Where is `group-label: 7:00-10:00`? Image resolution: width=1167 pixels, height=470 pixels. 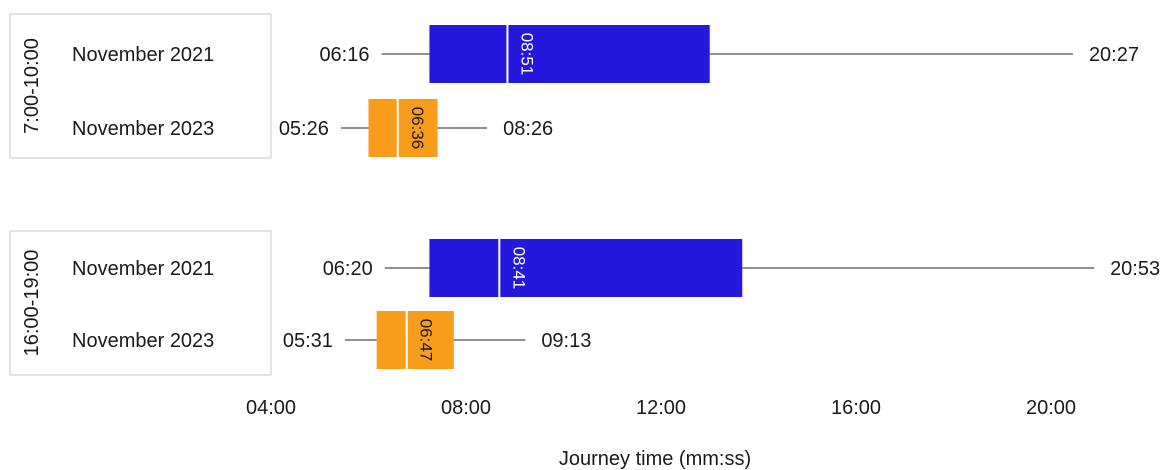
group-label: 7:00-10:00 is located at coordinates (32, 86).